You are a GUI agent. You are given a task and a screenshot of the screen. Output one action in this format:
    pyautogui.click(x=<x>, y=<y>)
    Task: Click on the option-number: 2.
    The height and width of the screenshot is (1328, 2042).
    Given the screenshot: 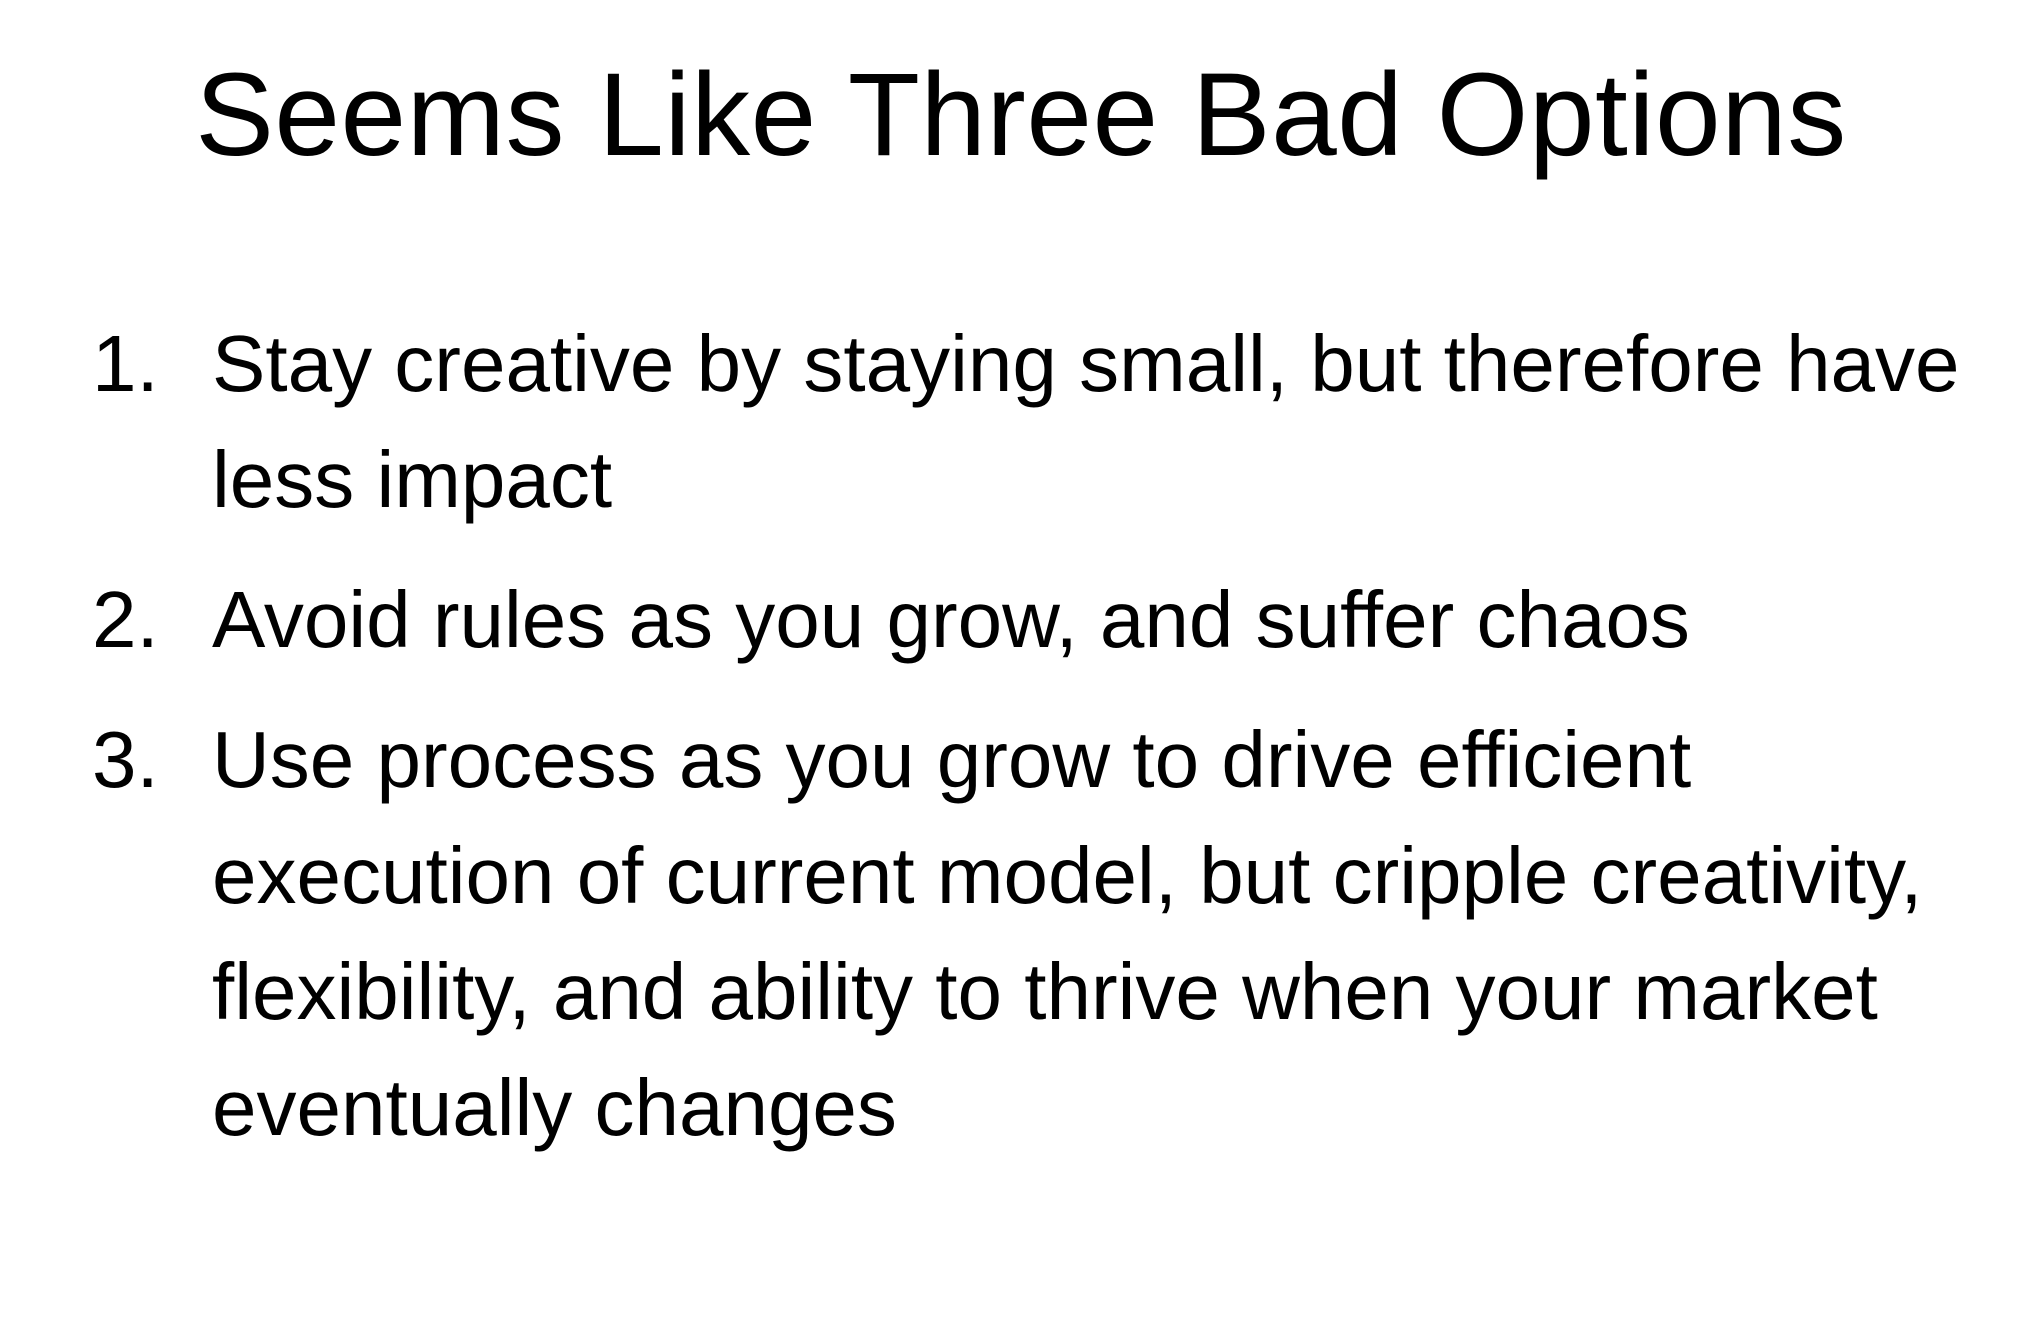 What is the action you would take?
    pyautogui.click(x=125, y=619)
    